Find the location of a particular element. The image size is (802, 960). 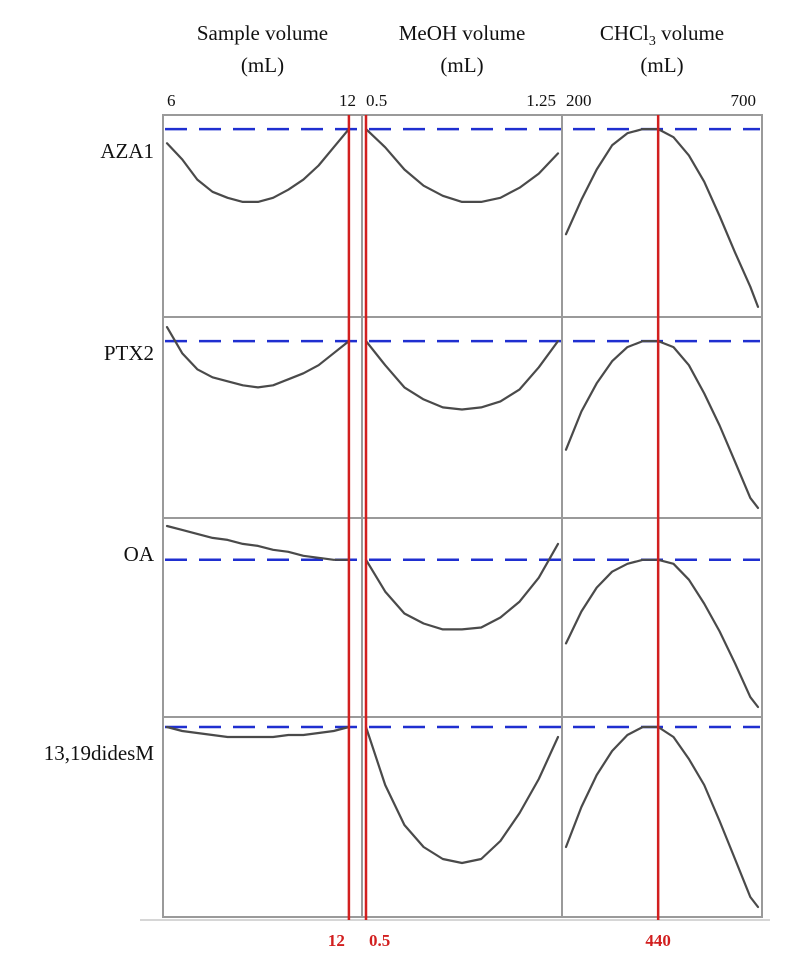

column-header-1: MeOH volume is located at coordinates (462, 33).